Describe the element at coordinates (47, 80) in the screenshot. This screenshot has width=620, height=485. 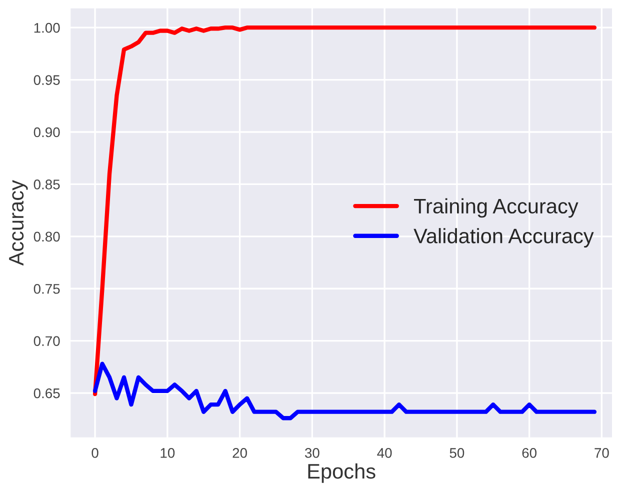
I see `y-tick-label: 0.95` at that location.